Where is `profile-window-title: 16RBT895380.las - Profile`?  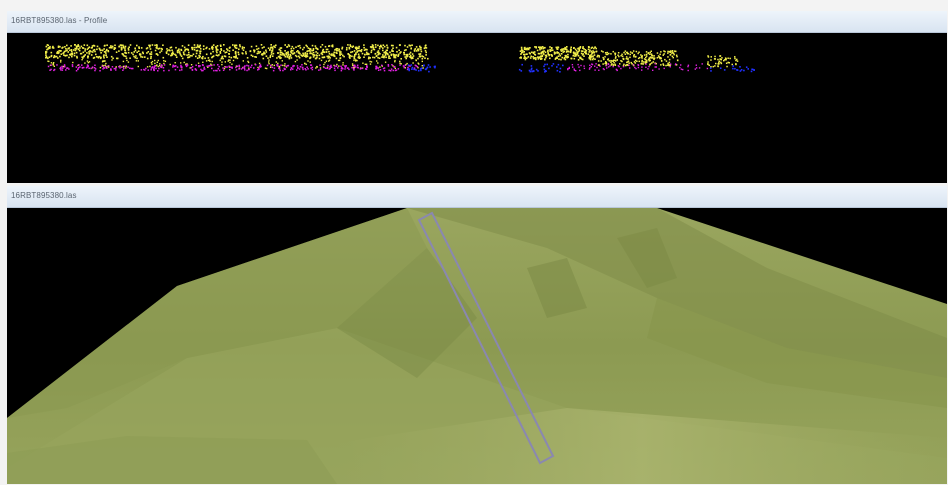 profile-window-title: 16RBT895380.las - Profile is located at coordinates (59, 20).